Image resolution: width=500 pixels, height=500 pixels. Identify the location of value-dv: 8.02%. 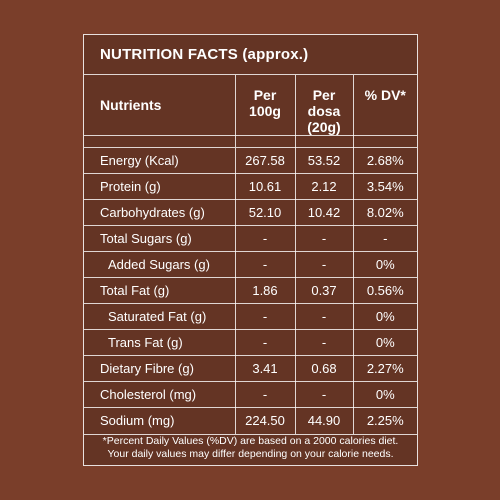
(384, 212).